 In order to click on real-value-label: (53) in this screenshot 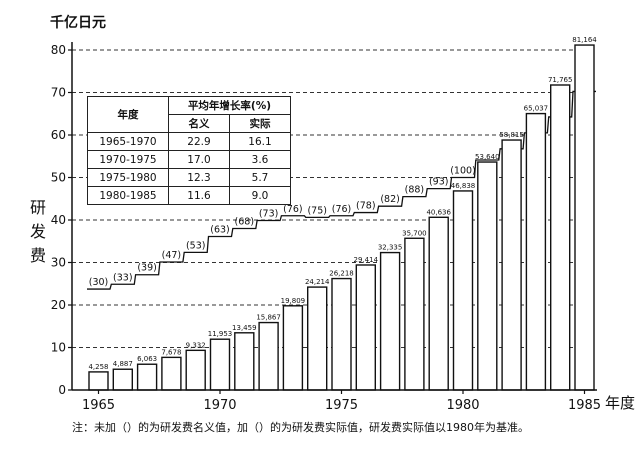, I will do `click(196, 245)`.